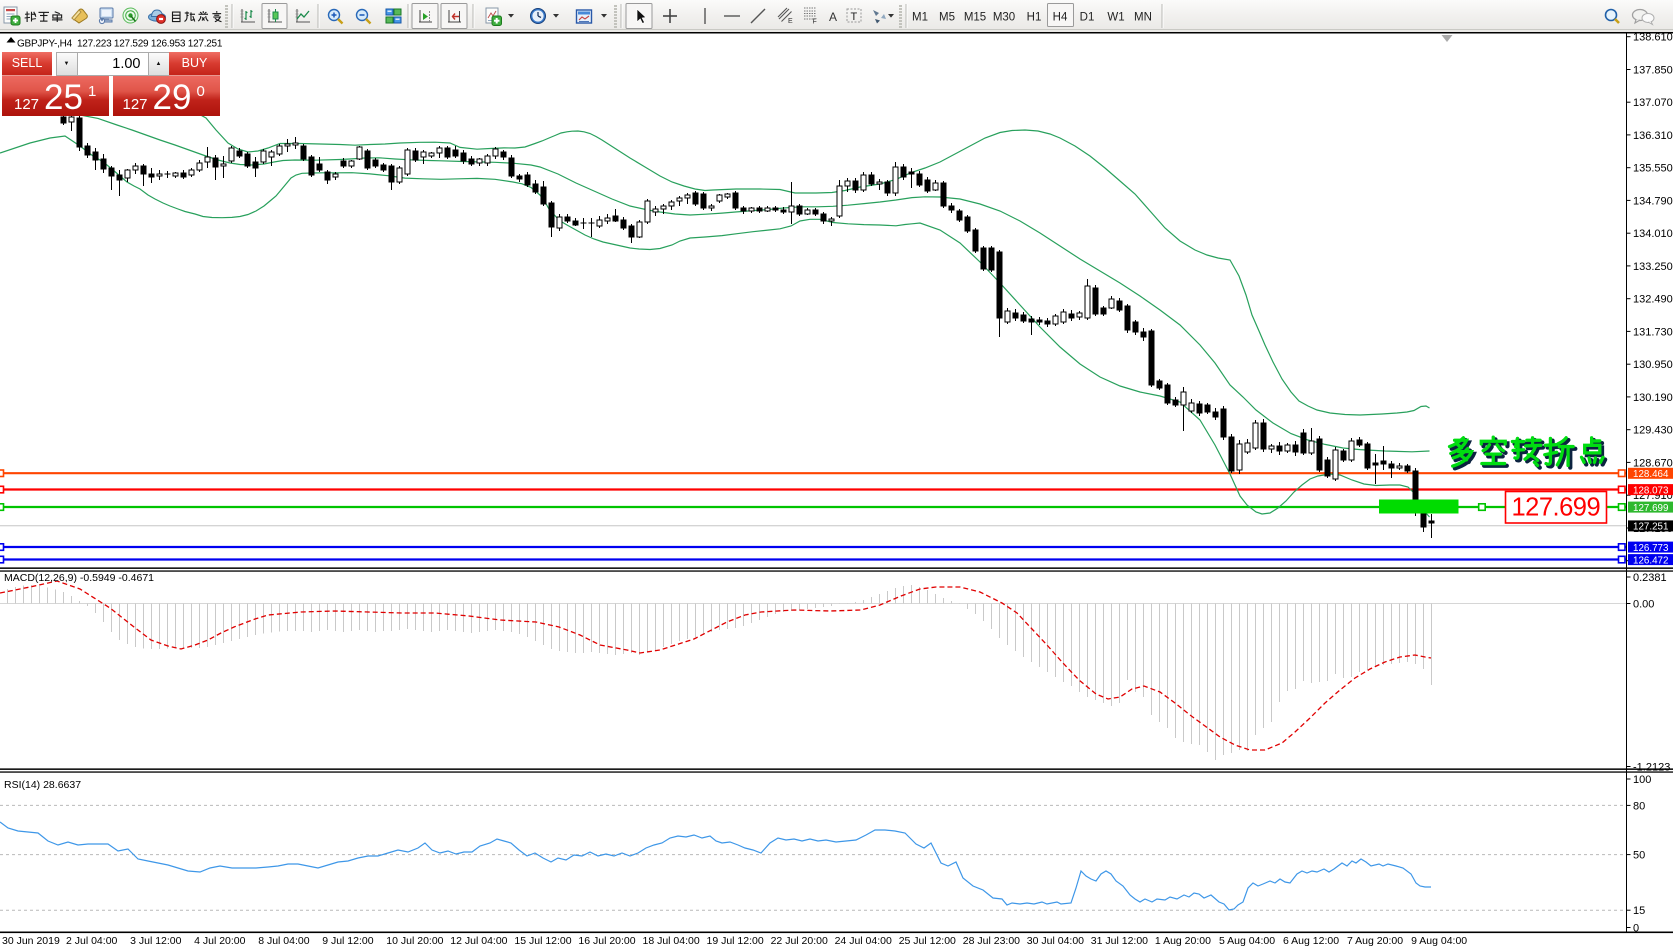  What do you see at coordinates (1653, 398) in the screenshot?
I see `svg-text: 130.190` at bounding box center [1653, 398].